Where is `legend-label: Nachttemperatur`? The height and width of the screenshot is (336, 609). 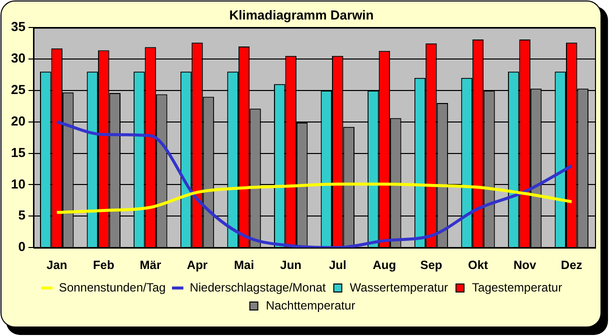
legend-label: Nachttemperatur is located at coordinates (311, 305).